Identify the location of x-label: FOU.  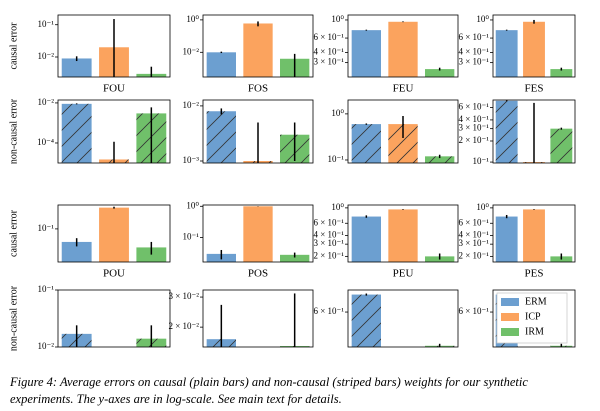
(114, 89).